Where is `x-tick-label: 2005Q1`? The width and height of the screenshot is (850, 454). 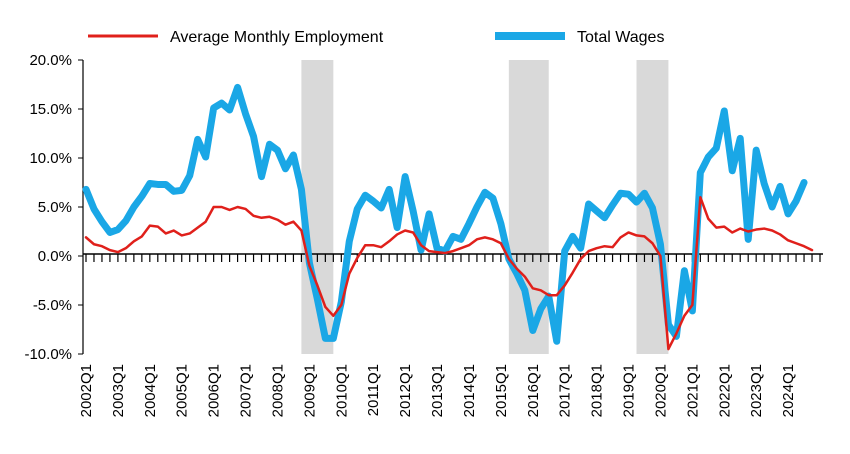 x-tick-label: 2005Q1 is located at coordinates (182, 390).